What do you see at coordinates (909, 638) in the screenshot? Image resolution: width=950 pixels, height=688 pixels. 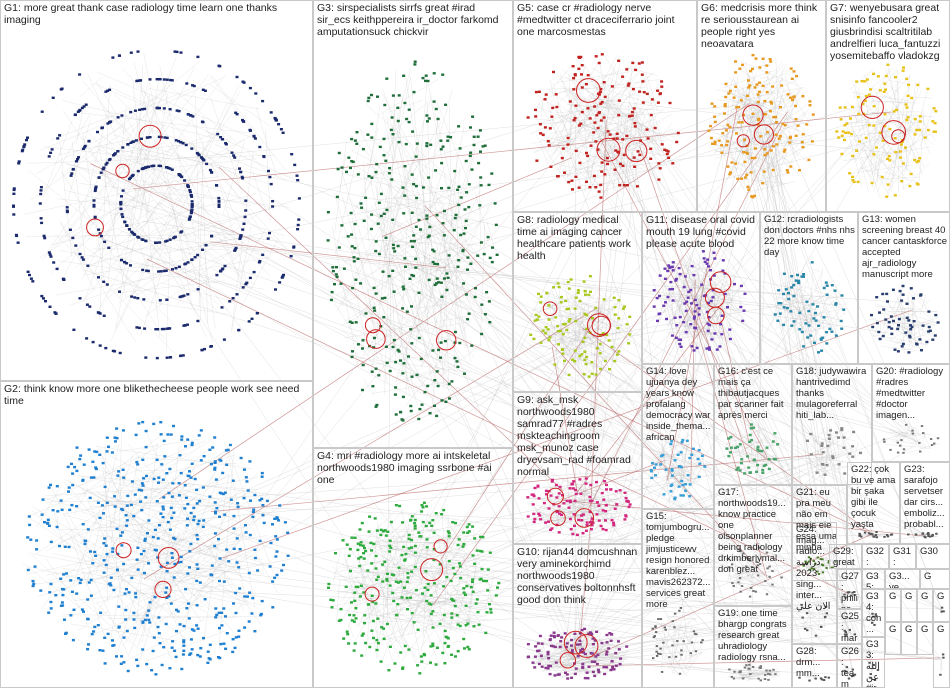 I see `group-box-gx7: G` at bounding box center [909, 638].